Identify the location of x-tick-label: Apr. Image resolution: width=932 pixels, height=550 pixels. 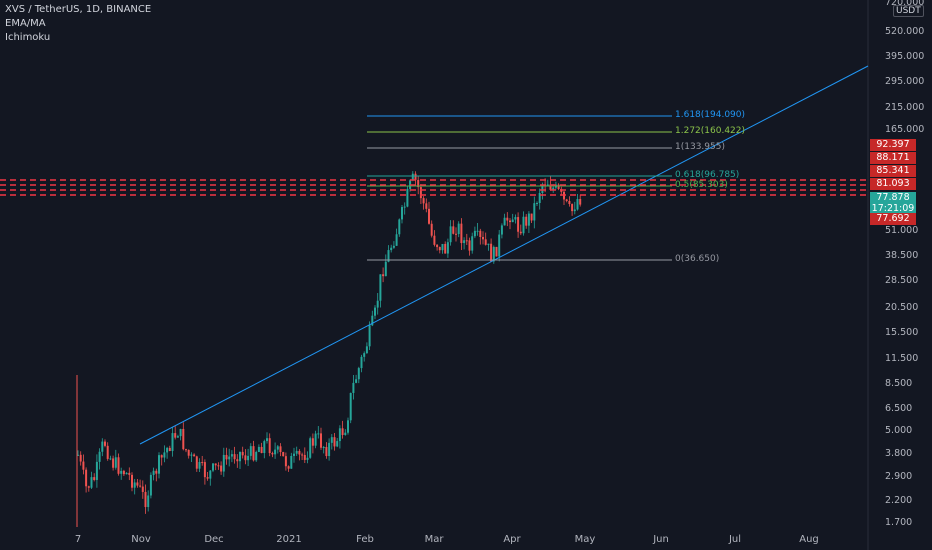
(512, 539).